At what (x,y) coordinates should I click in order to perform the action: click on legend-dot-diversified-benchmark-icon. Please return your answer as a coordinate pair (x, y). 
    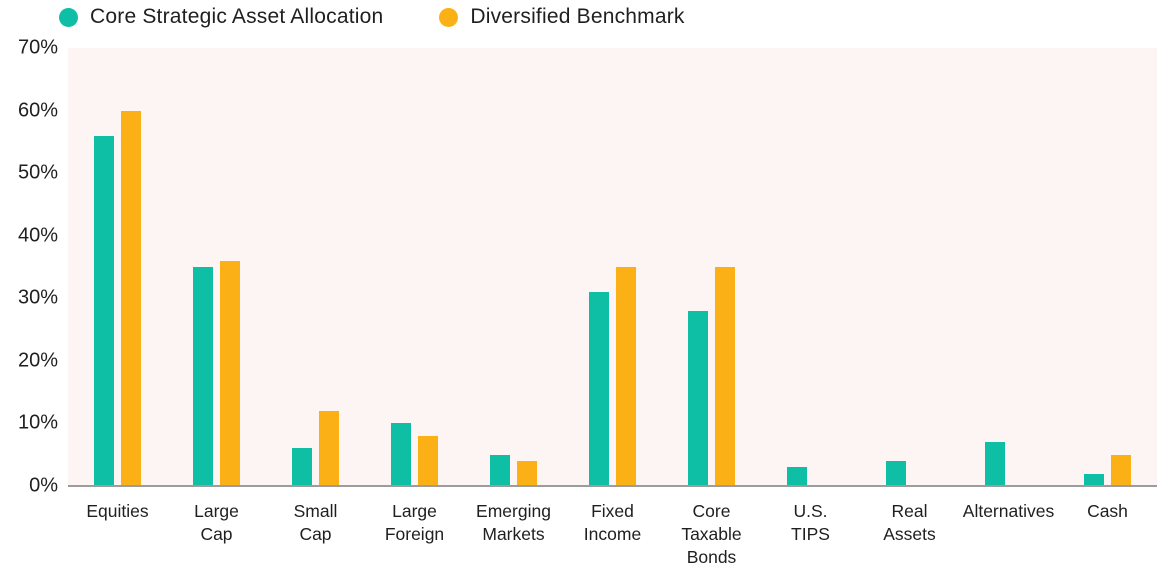
    Looking at the image, I should click on (449, 17).